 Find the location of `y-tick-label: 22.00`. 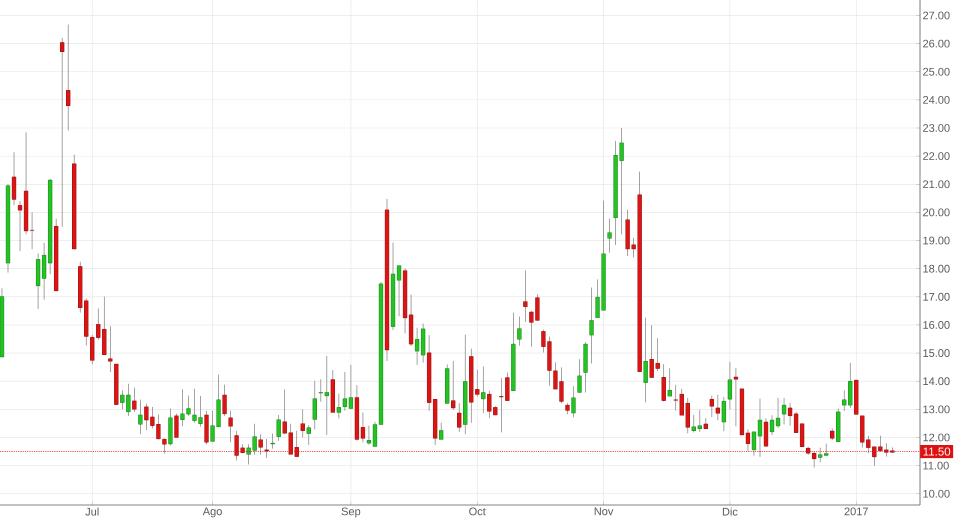

y-tick-label: 22.00 is located at coordinates (936, 156).